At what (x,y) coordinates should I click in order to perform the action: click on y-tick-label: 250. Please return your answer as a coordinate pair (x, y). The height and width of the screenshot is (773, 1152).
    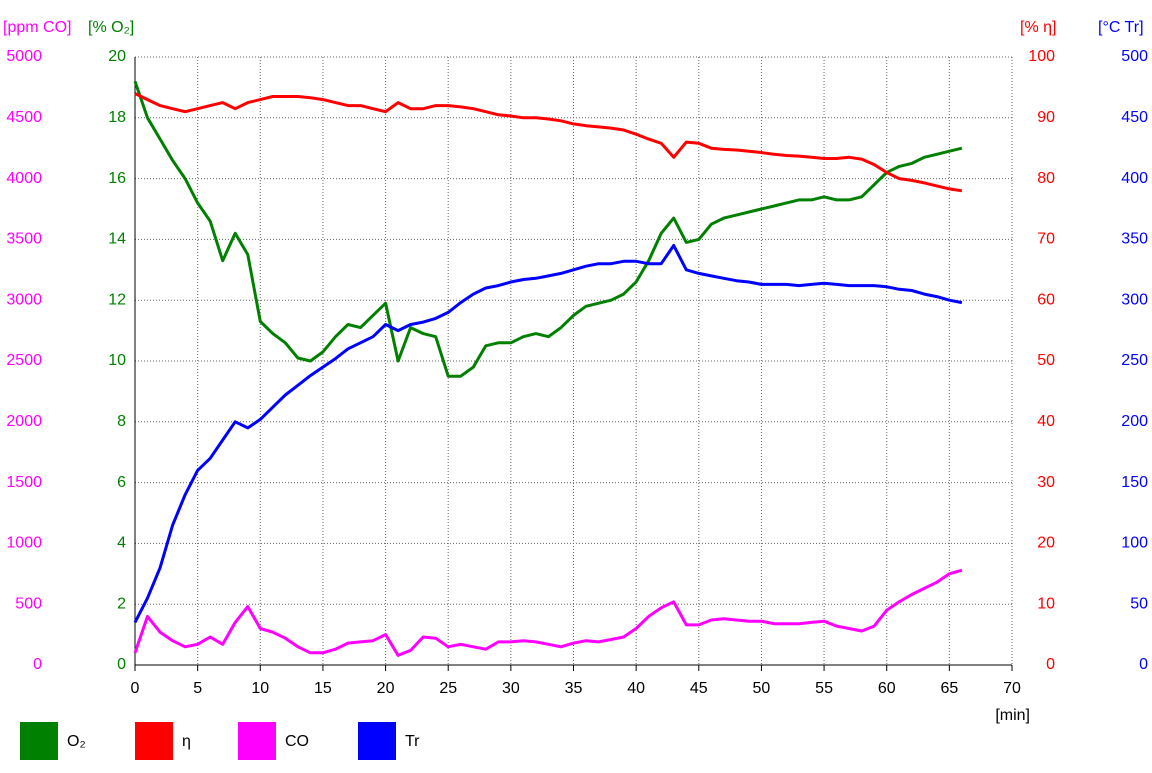
    Looking at the image, I should click on (1134, 360).